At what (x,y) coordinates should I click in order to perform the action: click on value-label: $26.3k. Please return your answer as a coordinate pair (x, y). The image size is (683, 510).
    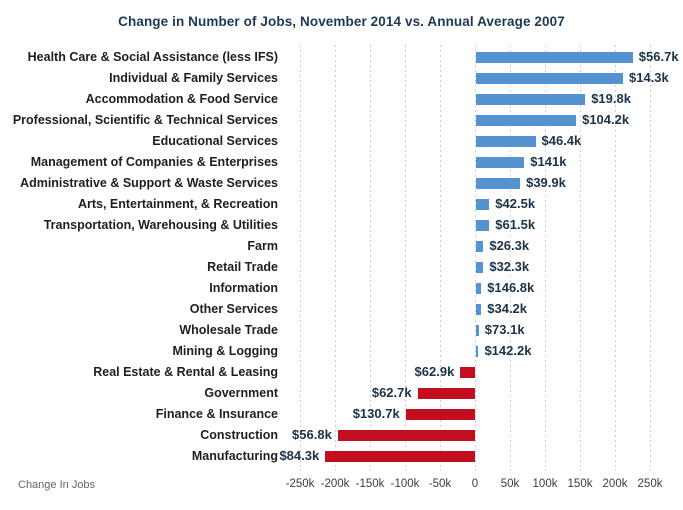
    Looking at the image, I should click on (509, 245).